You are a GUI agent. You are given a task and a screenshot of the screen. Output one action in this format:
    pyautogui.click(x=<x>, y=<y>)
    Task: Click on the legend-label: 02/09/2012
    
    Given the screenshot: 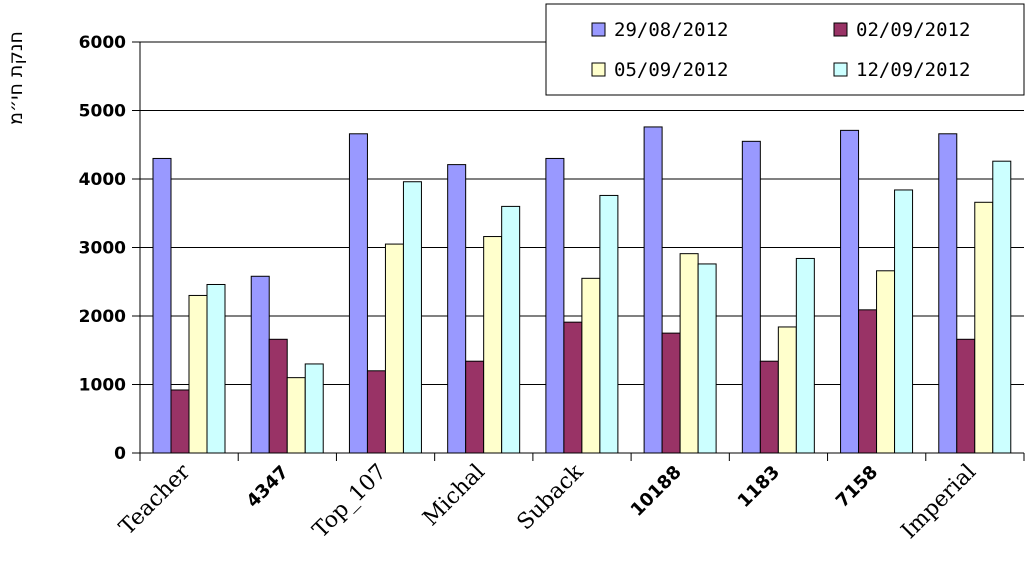 What is the action you would take?
    pyautogui.click(x=913, y=30)
    